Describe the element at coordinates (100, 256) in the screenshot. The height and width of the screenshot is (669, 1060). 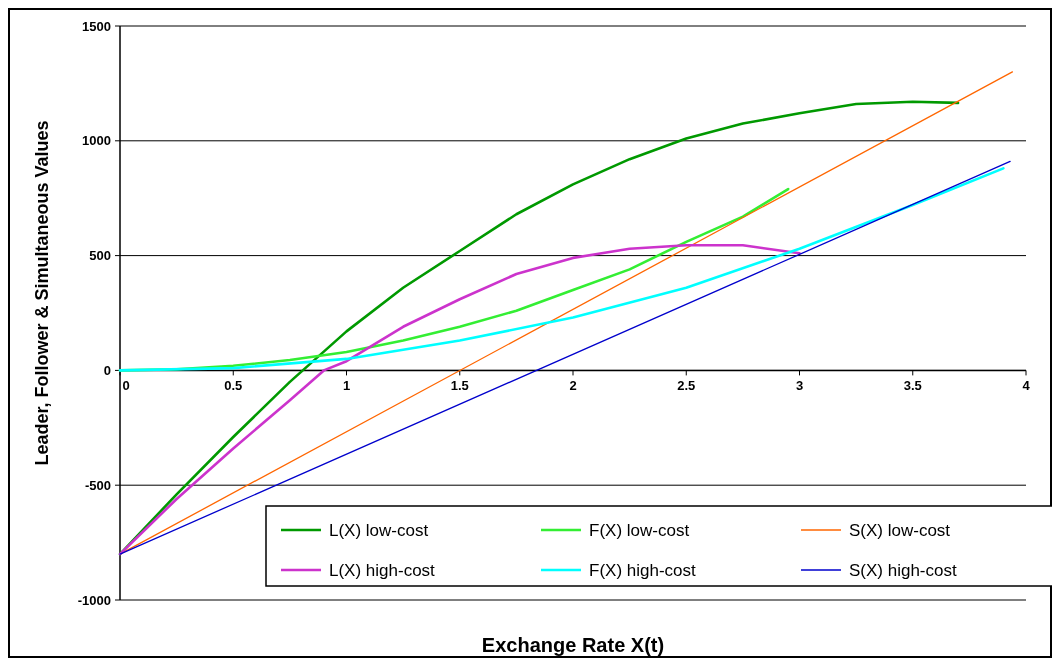
I see `y-tick-label: 500` at that location.